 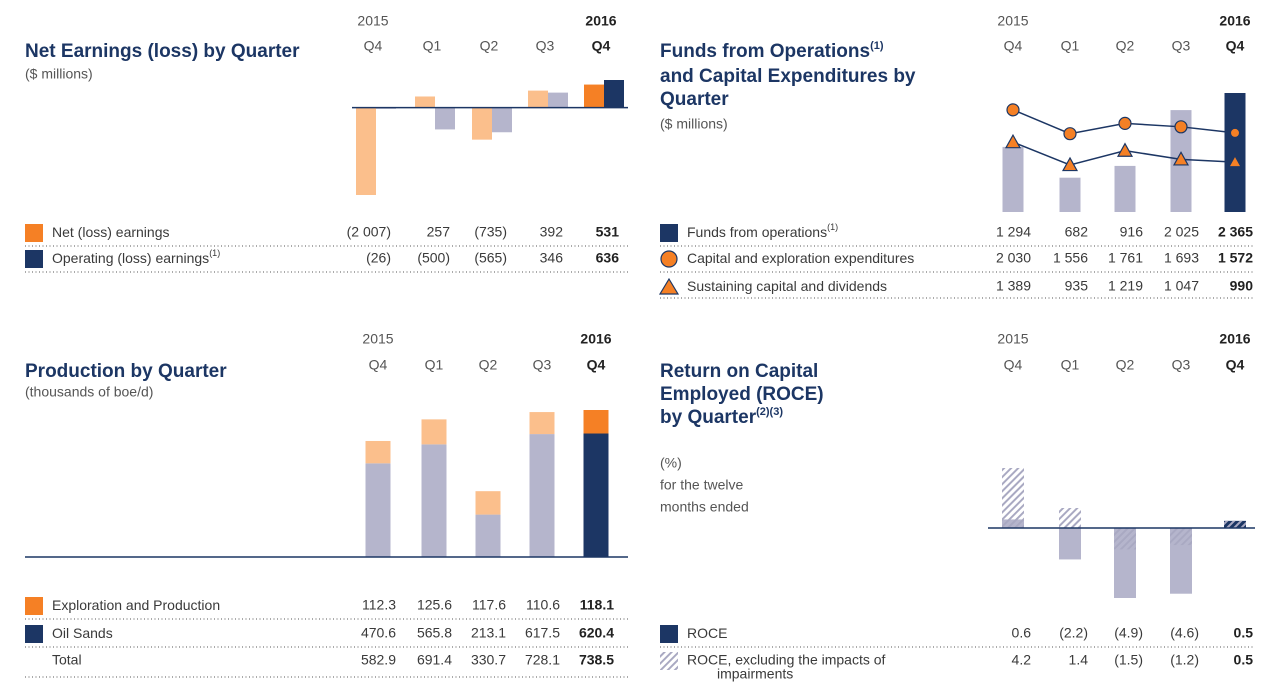 I want to click on table-value: 682, so click(x=1077, y=232).